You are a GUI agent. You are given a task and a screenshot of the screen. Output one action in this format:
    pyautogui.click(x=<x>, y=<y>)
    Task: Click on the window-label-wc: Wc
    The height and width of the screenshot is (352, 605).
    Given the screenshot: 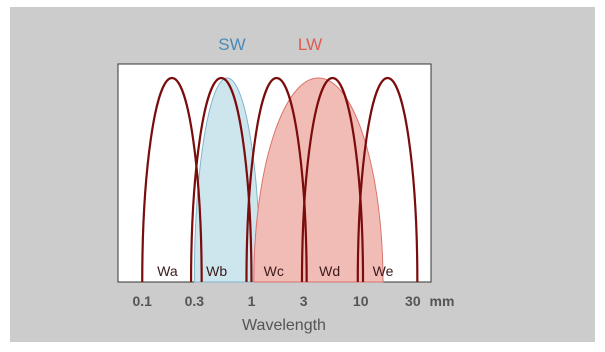 What is the action you would take?
    pyautogui.click(x=274, y=271)
    